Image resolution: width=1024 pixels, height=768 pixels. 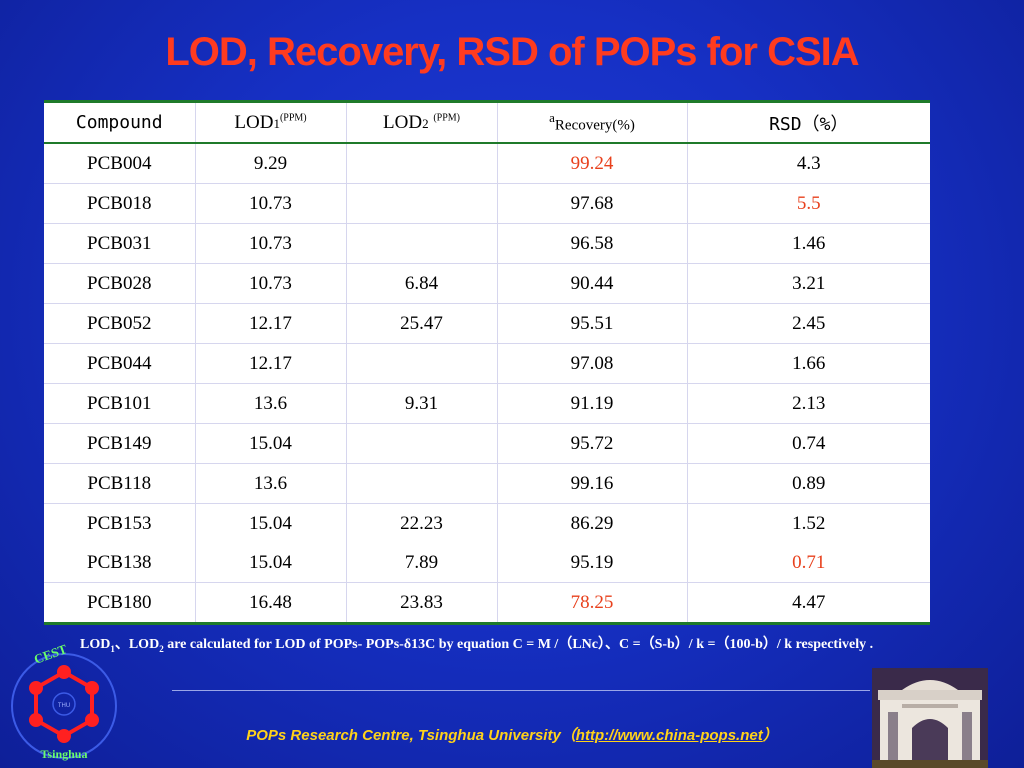 I want to click on table-row: PCB052 12.17 25.47 95.51 2.45, so click(x=487, y=323).